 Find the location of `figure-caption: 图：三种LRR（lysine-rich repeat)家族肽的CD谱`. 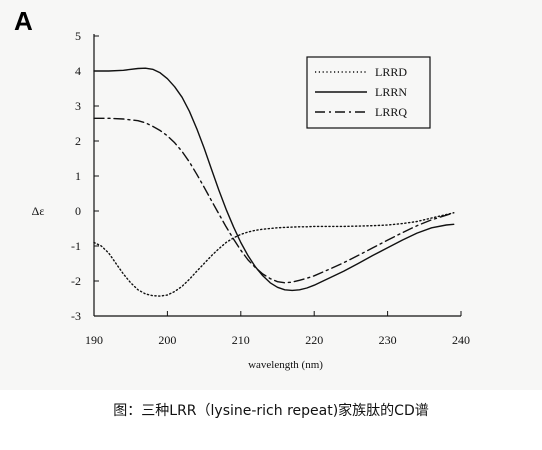

figure-caption: 图：三种LRR（lysine-rich repeat)家族肽的CD谱 is located at coordinates (271, 411).